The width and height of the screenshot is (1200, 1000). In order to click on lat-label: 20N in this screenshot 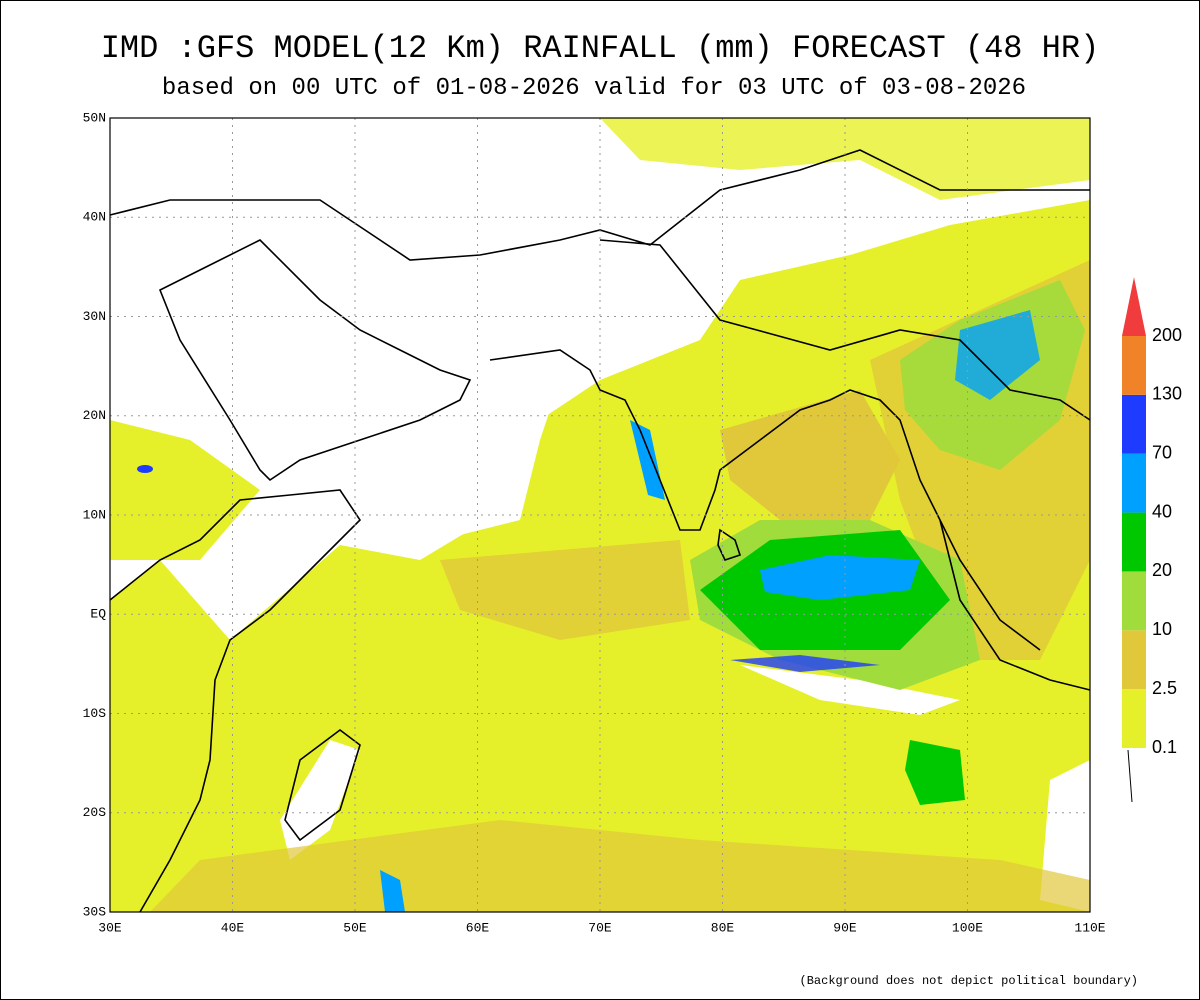, I will do `click(94, 415)`.